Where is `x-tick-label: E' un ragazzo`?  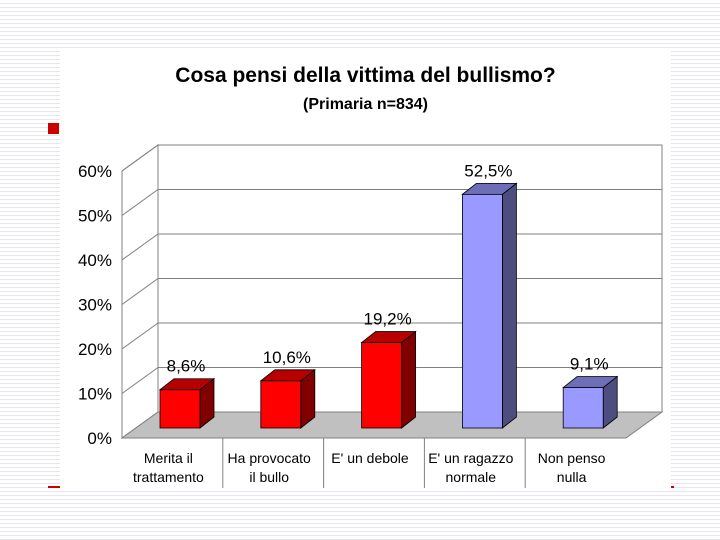 x-tick-label: E' un ragazzo is located at coordinates (470, 458).